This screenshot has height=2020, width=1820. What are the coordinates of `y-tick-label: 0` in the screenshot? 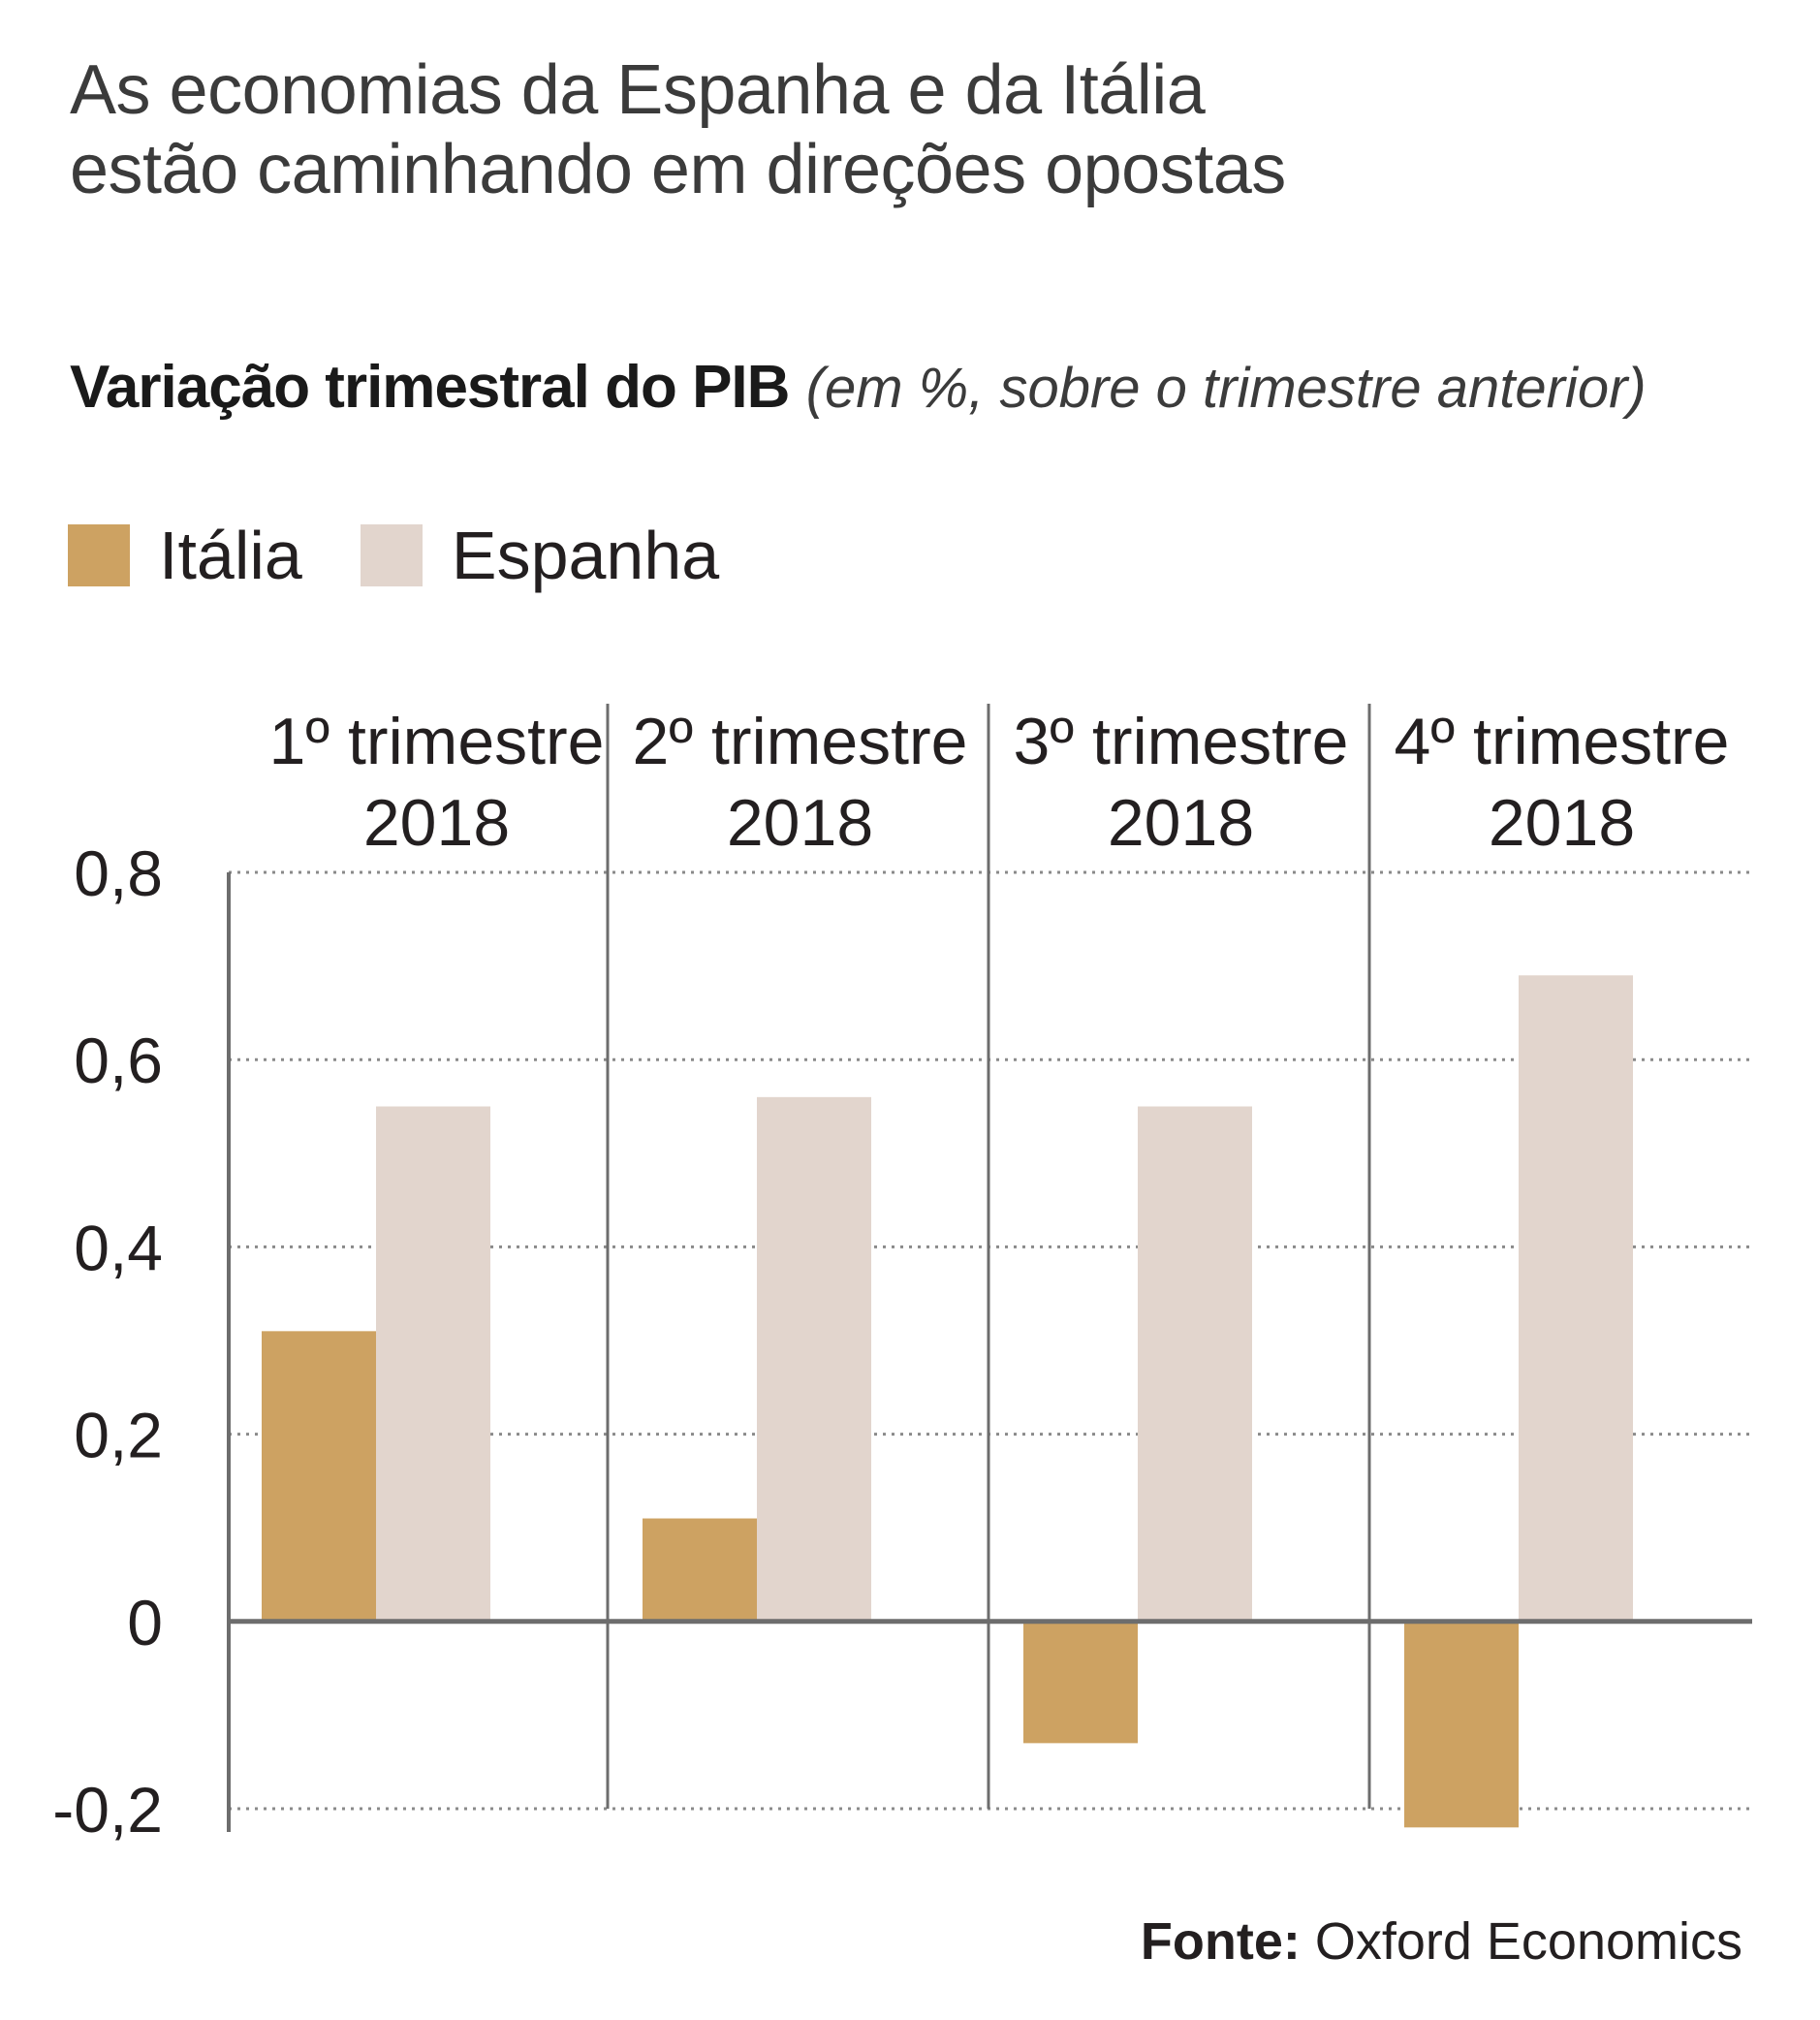 It's located at (145, 1623).